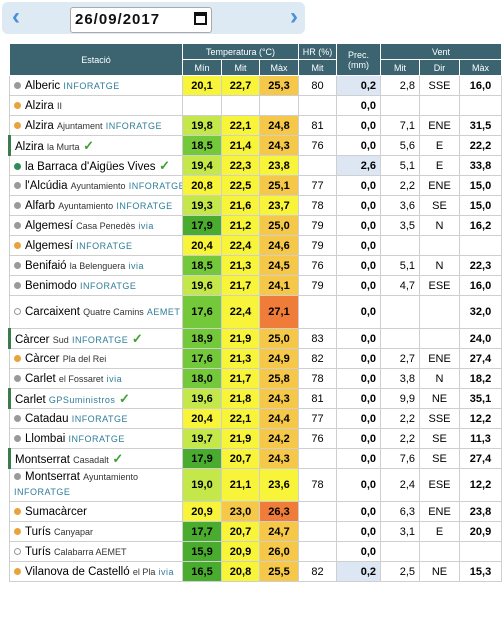 This screenshot has height=633, width=503. Describe the element at coordinates (480, 105) in the screenshot. I see `wind-max-cell` at that location.